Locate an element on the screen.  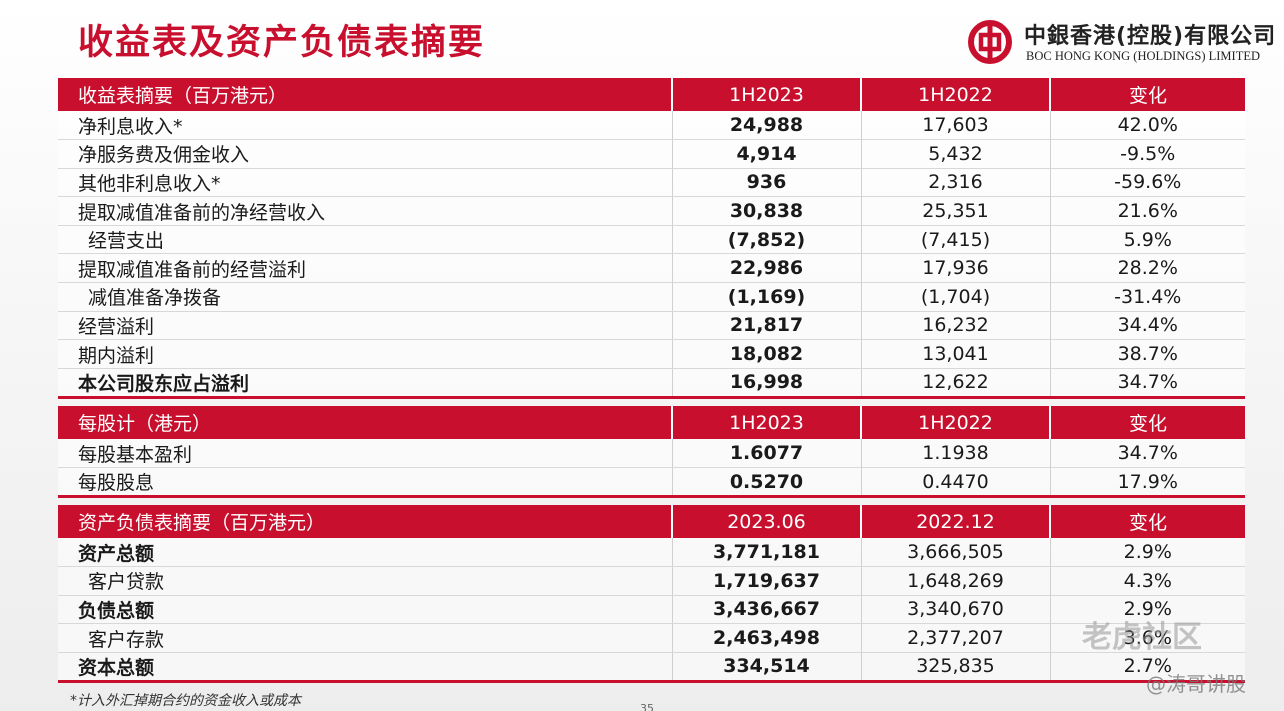
table-row: 本公司股东应占溢利 16,998 12,622 34.7% is located at coordinates (651, 383).